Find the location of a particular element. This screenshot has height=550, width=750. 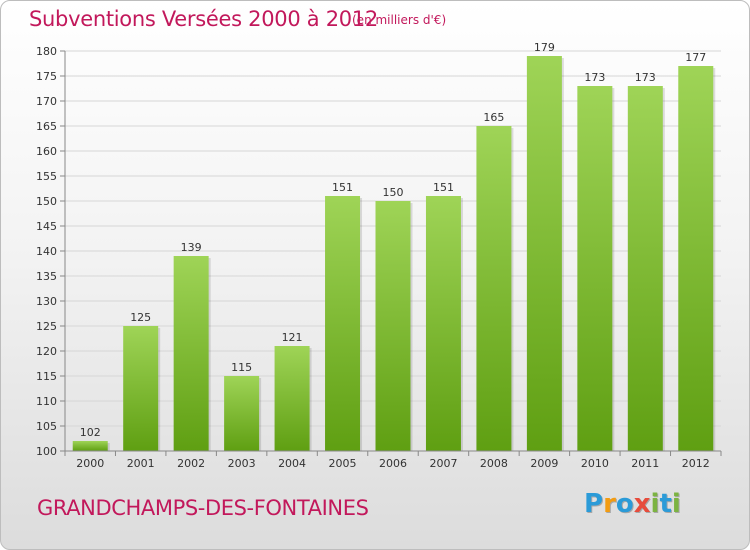

logo-letter: o is located at coordinates (624, 504).